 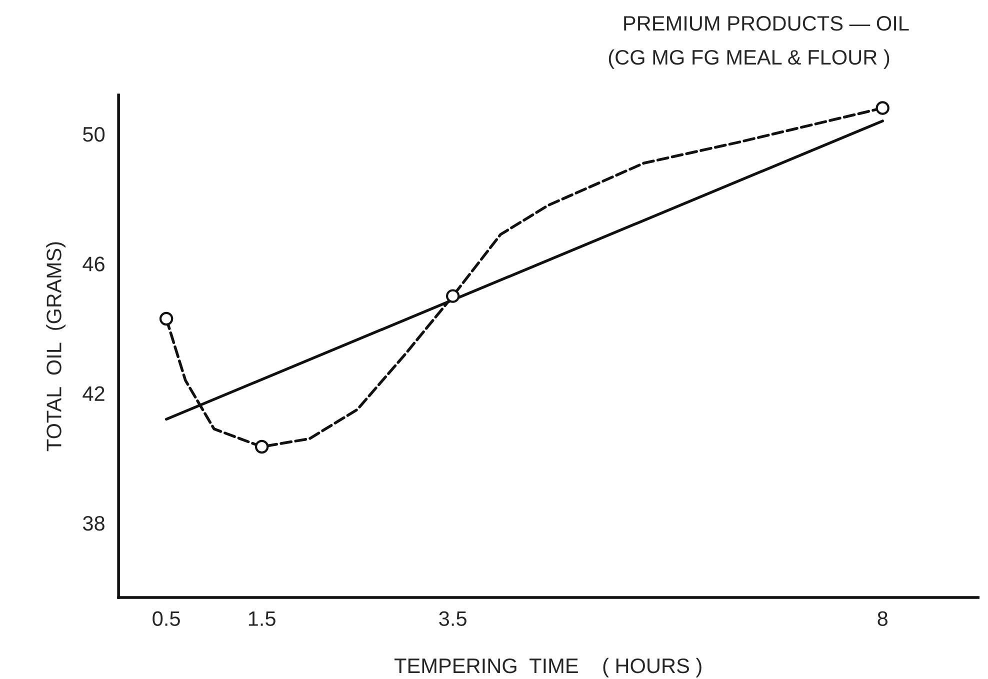 I want to click on chart-subtitle: (CG MG FG MEAL & FLOUR ), so click(x=749, y=59).